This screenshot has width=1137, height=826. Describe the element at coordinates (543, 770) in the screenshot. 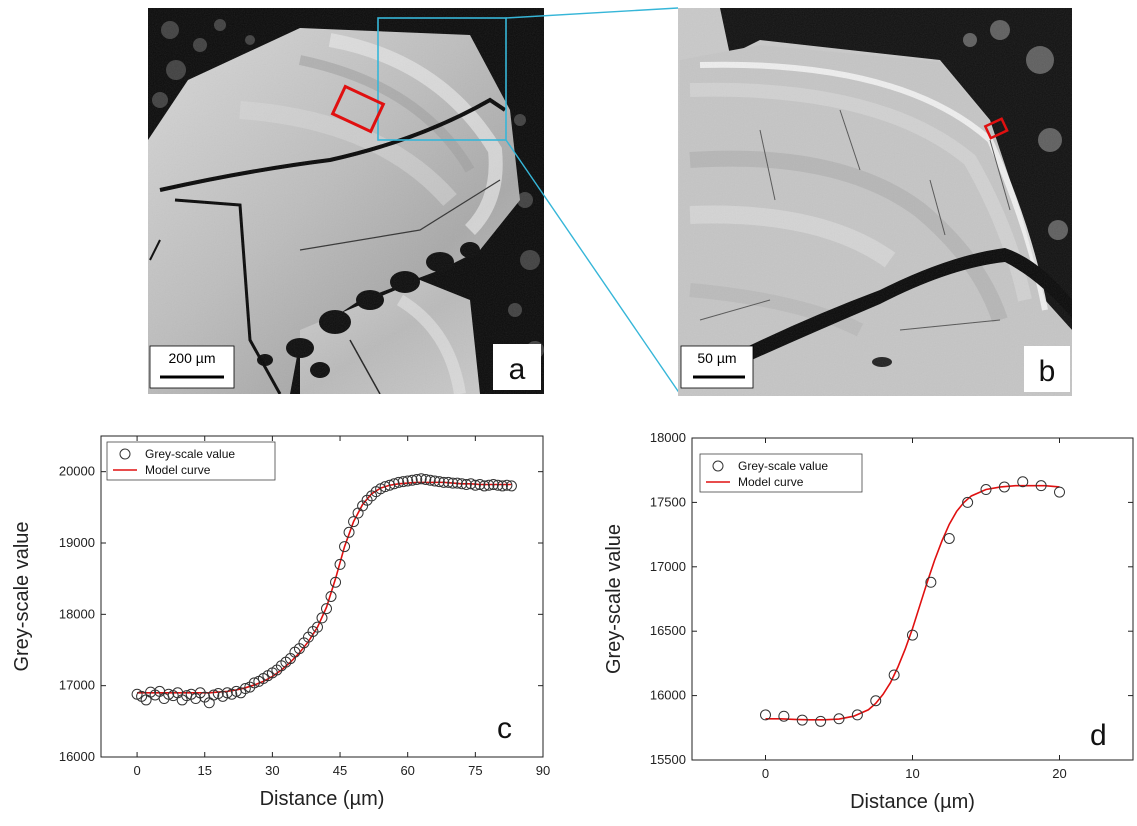

I see `x-tick-label: 90` at that location.